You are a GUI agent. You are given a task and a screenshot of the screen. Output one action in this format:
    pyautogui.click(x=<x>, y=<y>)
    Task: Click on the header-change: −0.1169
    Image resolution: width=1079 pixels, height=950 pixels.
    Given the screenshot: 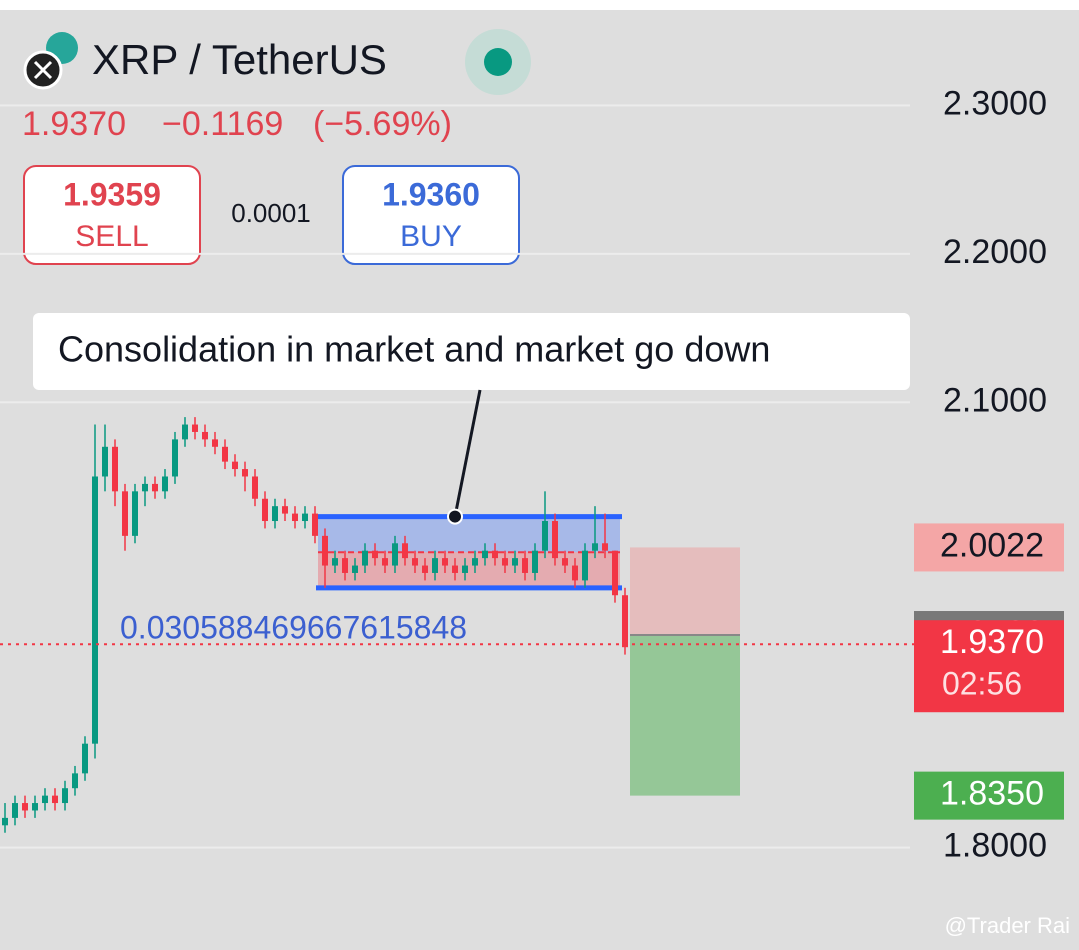 What is the action you would take?
    pyautogui.click(x=222, y=124)
    